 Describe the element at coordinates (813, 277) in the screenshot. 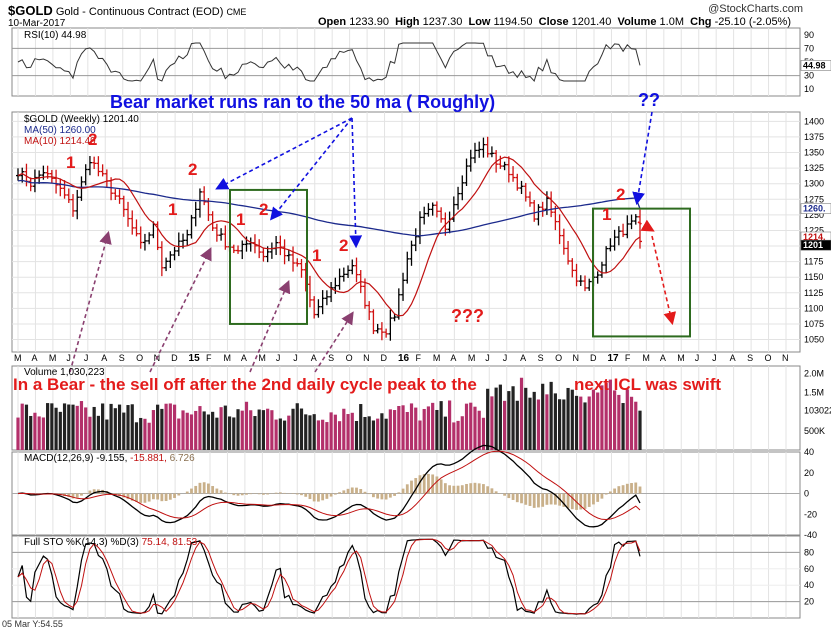

I see `price-tick-label: 1150` at that location.